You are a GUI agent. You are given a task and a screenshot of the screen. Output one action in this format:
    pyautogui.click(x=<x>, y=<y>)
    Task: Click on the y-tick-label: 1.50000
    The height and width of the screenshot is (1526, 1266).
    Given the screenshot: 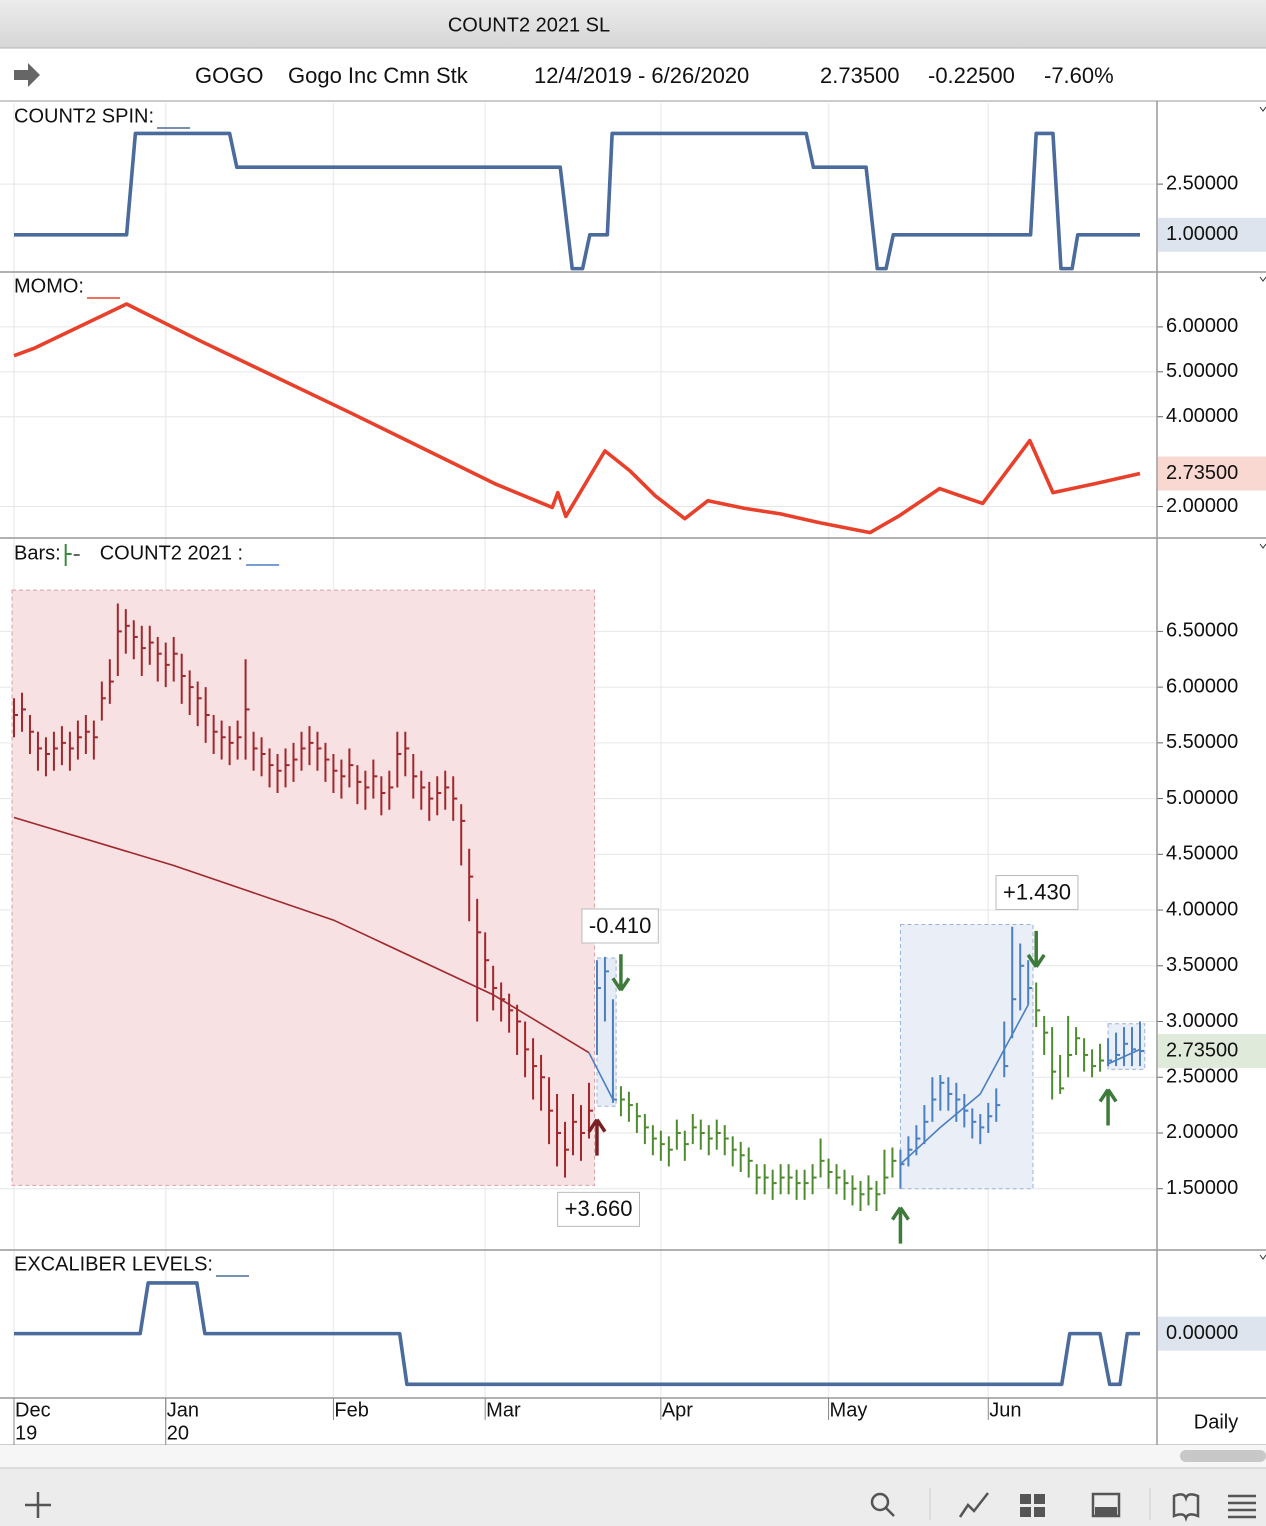 What is the action you would take?
    pyautogui.click(x=1202, y=1188)
    